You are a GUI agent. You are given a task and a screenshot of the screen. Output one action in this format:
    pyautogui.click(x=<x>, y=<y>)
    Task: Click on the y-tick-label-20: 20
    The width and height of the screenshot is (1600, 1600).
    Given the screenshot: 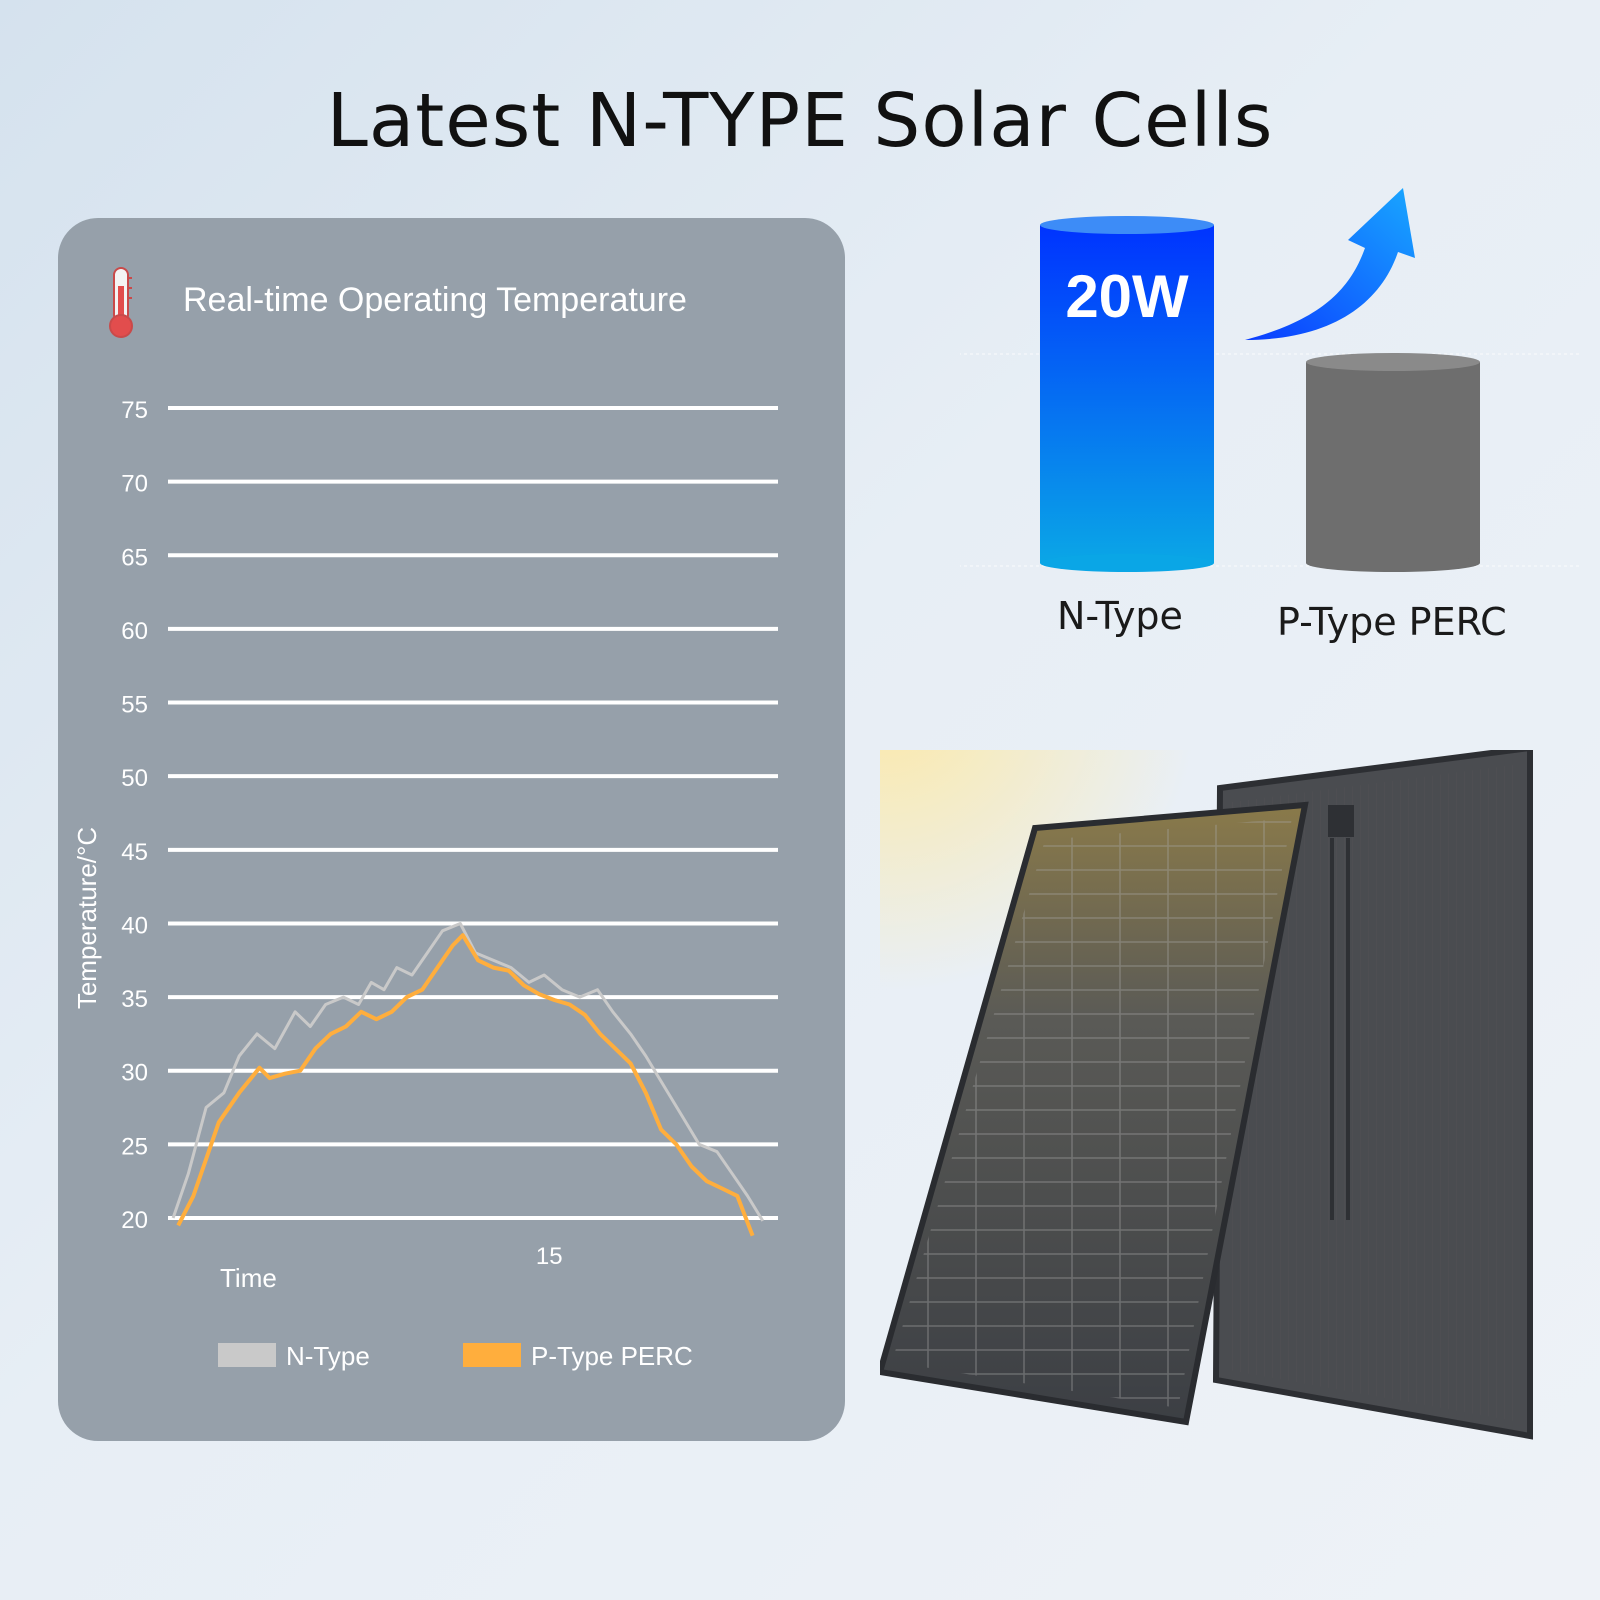 What is the action you would take?
    pyautogui.click(x=134, y=1220)
    